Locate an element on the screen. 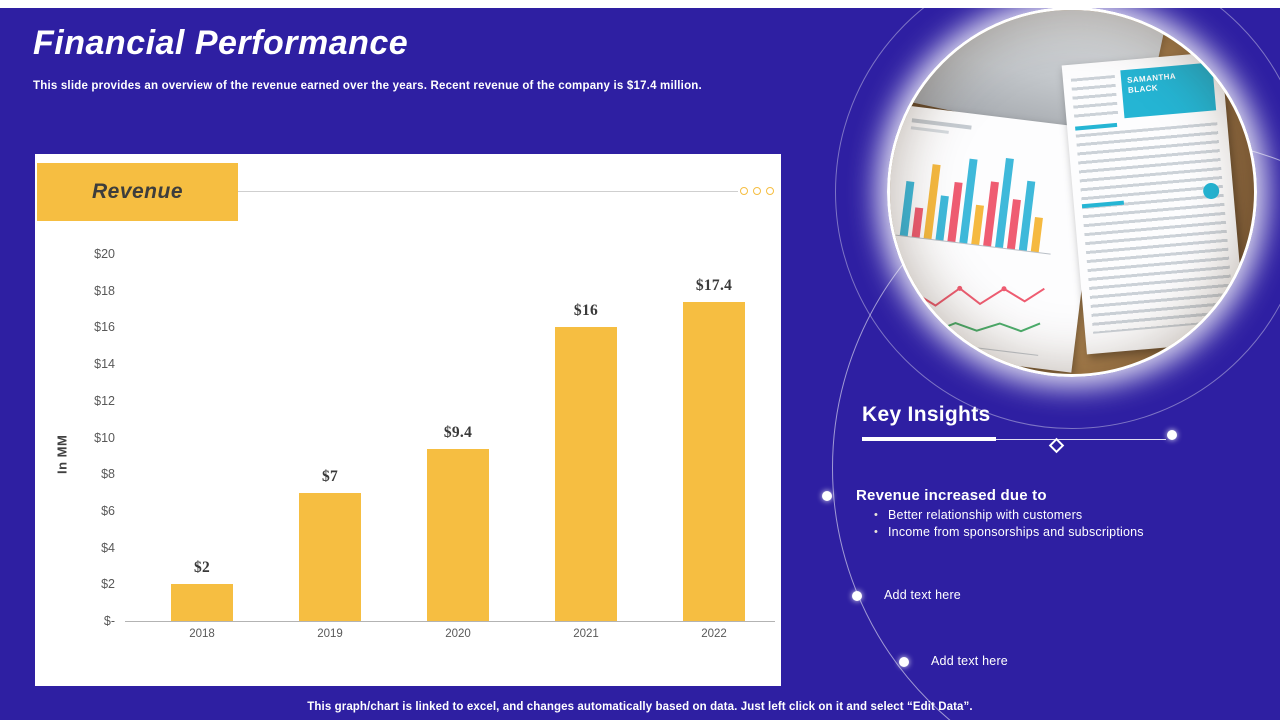 This screenshot has height=720, width=1280. y-tick-label: $2 is located at coordinates (108, 584).